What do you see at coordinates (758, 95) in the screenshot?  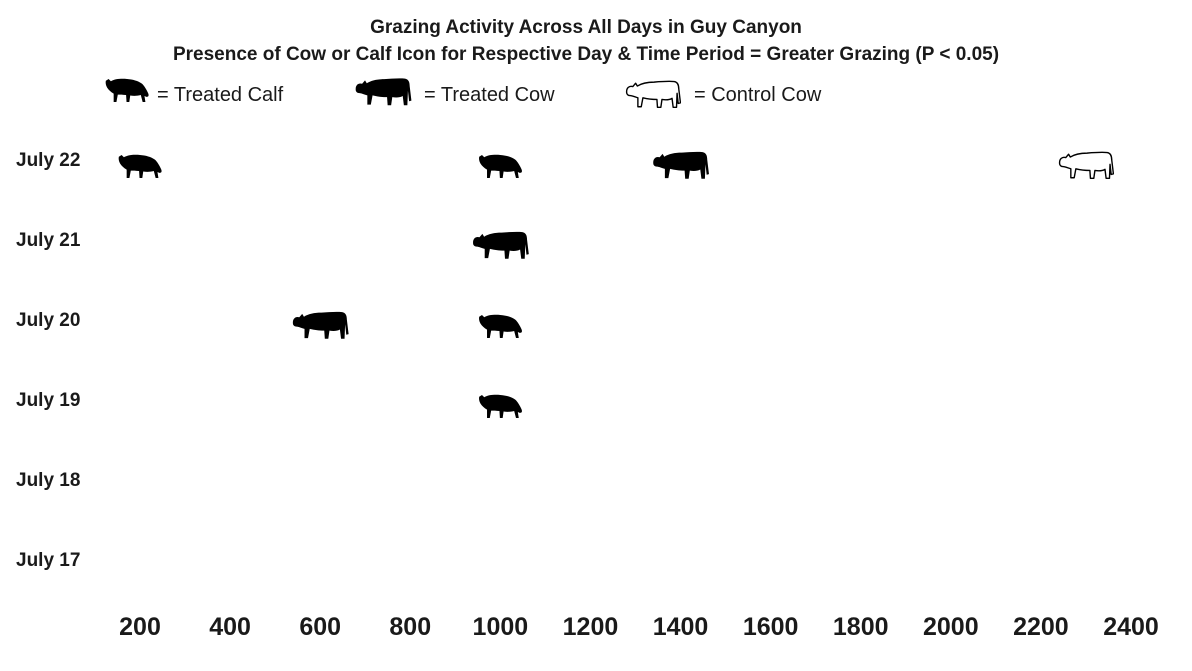 I see `legend-label: = Control Cow` at bounding box center [758, 95].